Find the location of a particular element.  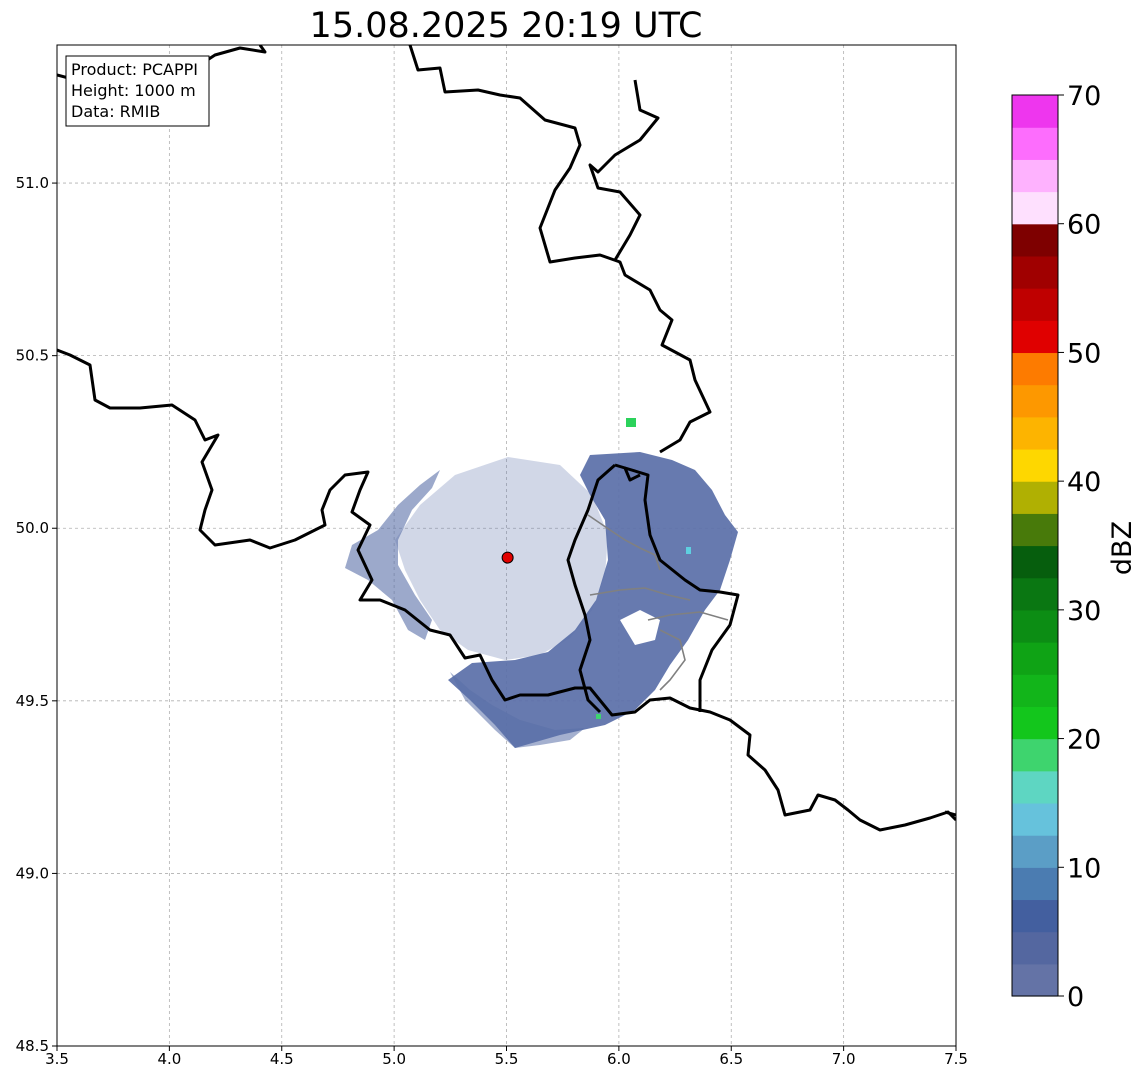

colorbar-label: dBZ is located at coordinates (1122, 548).